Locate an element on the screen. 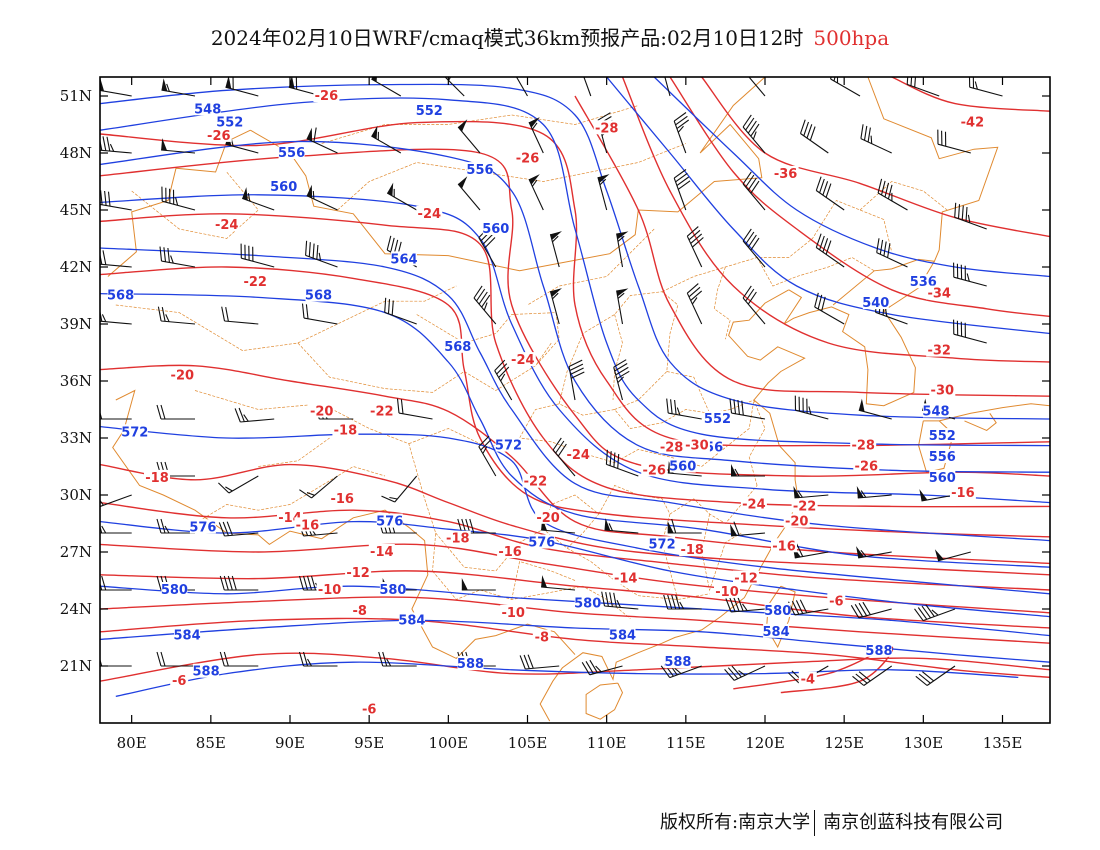  lat-tick-label: 42N is located at coordinates (76, 267).